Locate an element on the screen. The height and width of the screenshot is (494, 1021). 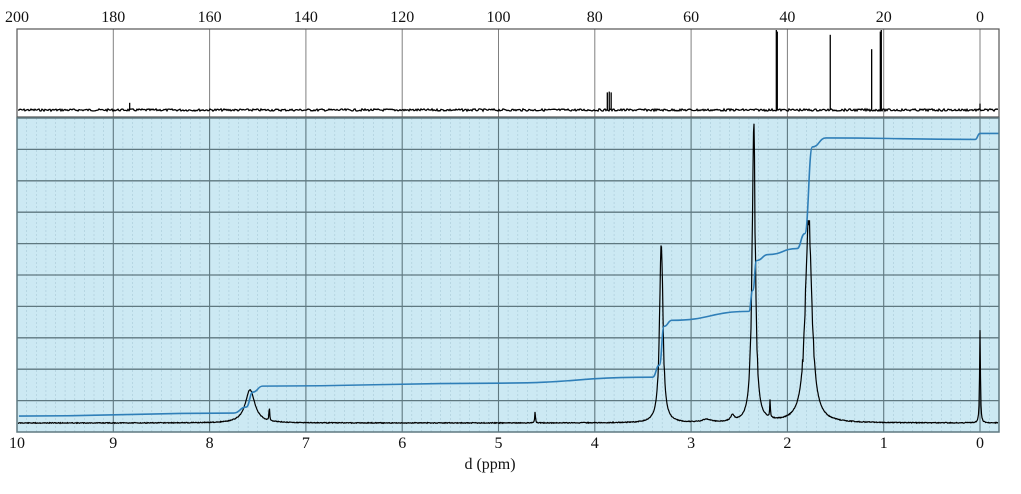
c13-axis-tick-labels: 200 180 160 140 120 100 80 60 40 20 0 is located at coordinates (494, 17).